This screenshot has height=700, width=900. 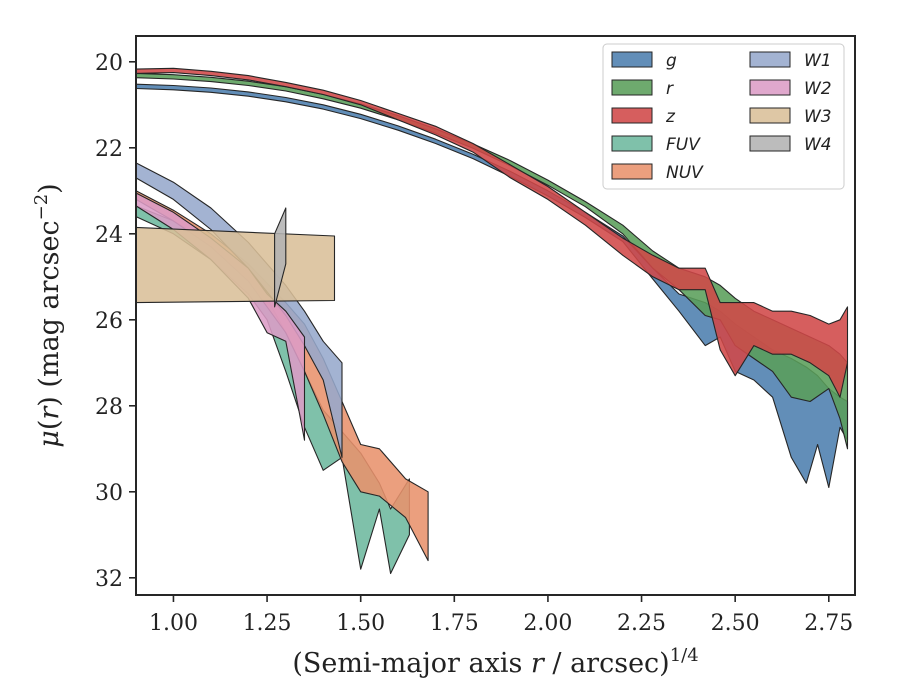 What do you see at coordinates (818, 61) in the screenshot?
I see `legend-label-w1: W1` at bounding box center [818, 61].